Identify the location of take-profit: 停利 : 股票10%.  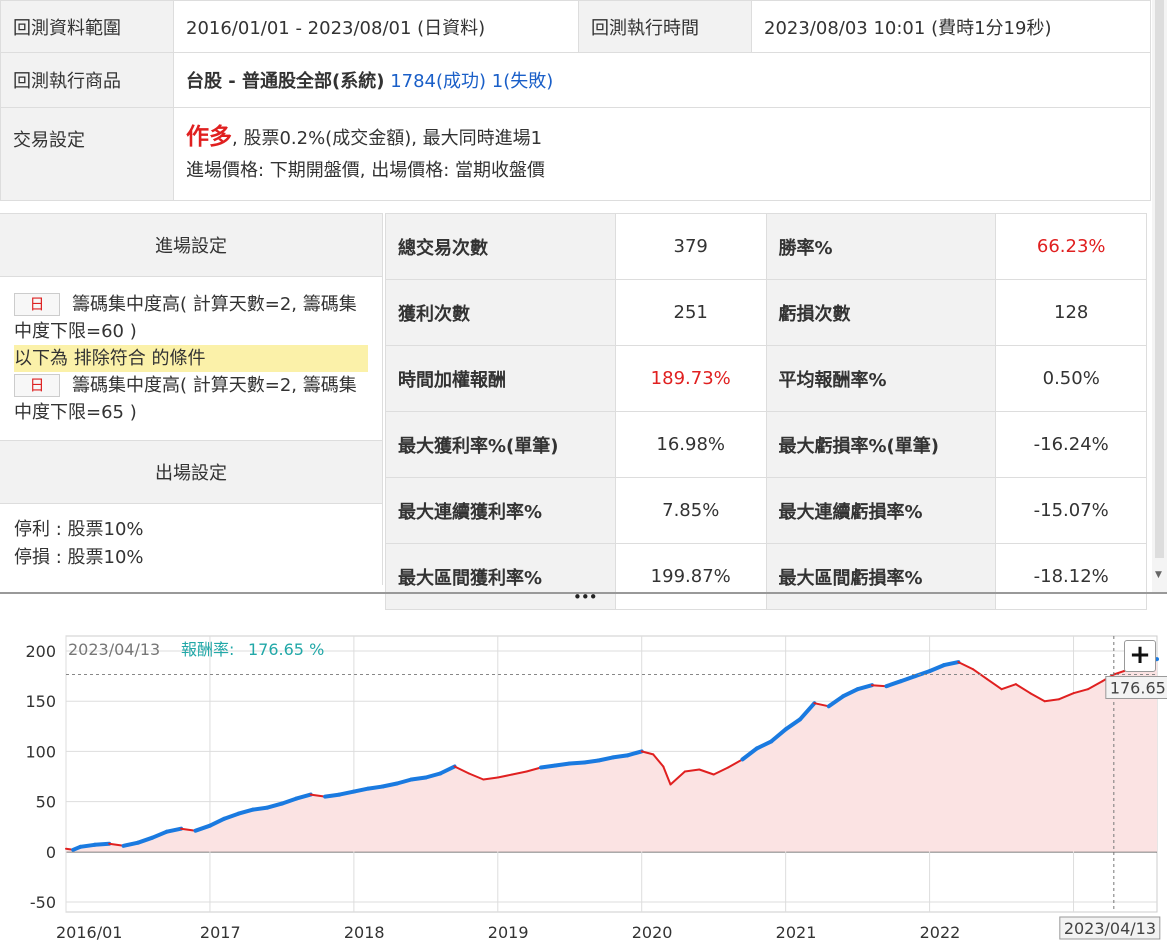
(79, 529).